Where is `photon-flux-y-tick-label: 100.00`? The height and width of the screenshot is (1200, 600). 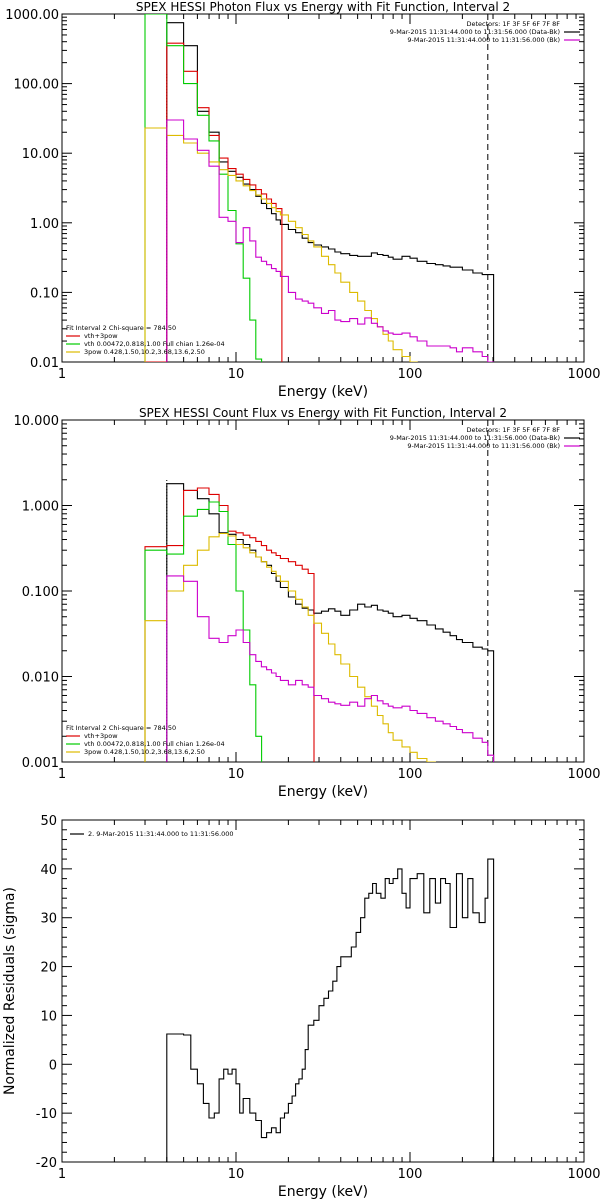 photon-flux-y-tick-label: 100.00 is located at coordinates (37, 85).